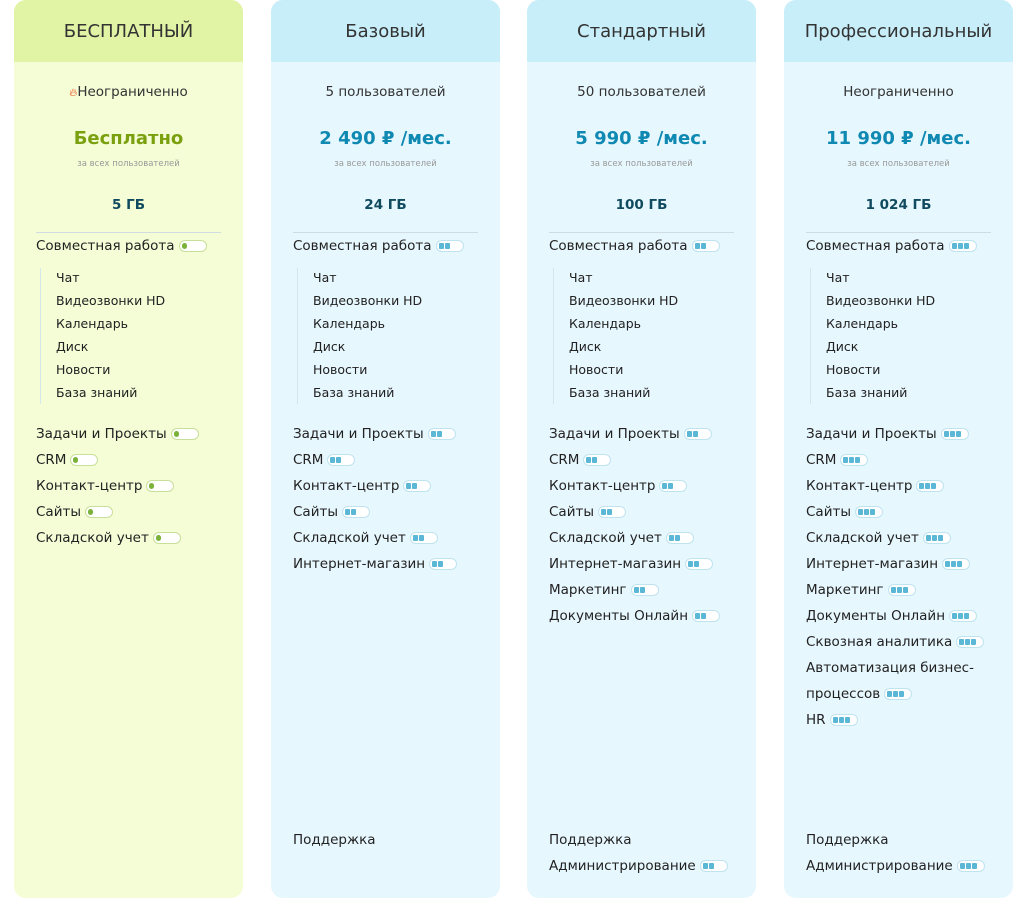  What do you see at coordinates (132, 92) in the screenshot?
I see `users-count: Неограниченно` at bounding box center [132, 92].